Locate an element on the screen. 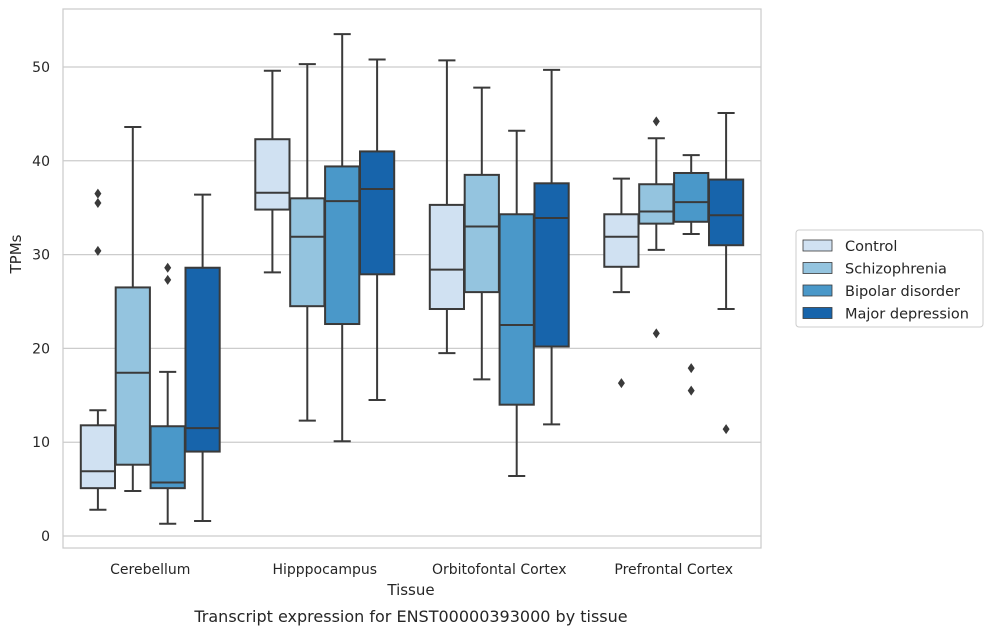 The image size is (993, 634). y-tick-label: 10 is located at coordinates (41, 443).